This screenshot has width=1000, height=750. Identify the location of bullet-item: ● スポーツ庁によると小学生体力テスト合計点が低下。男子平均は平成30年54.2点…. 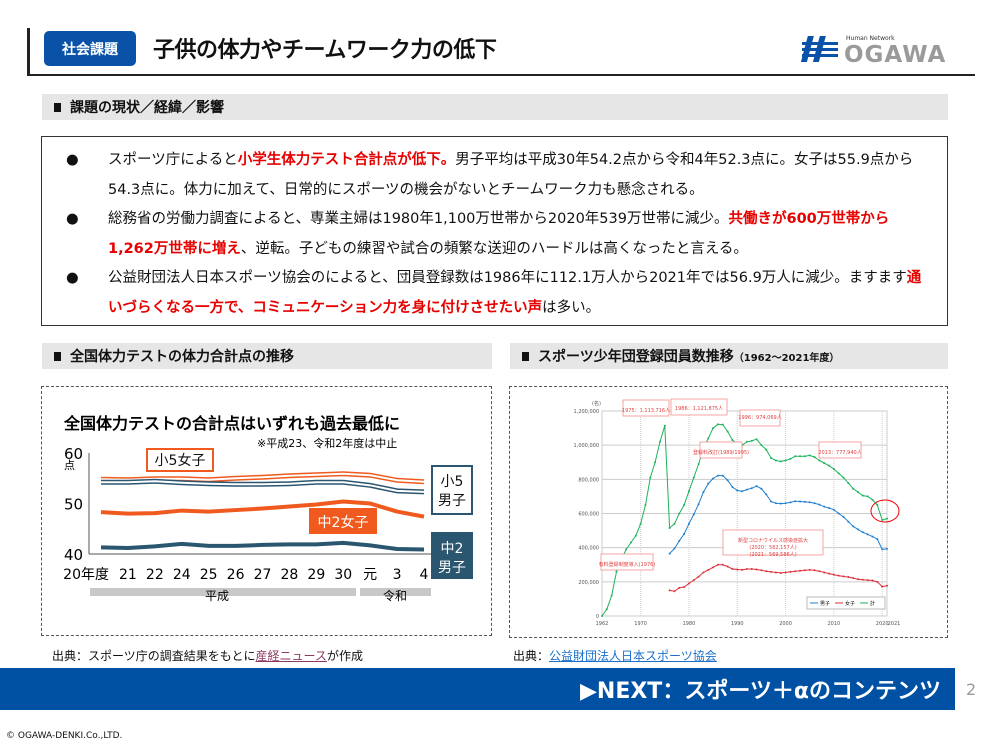
(496, 175).